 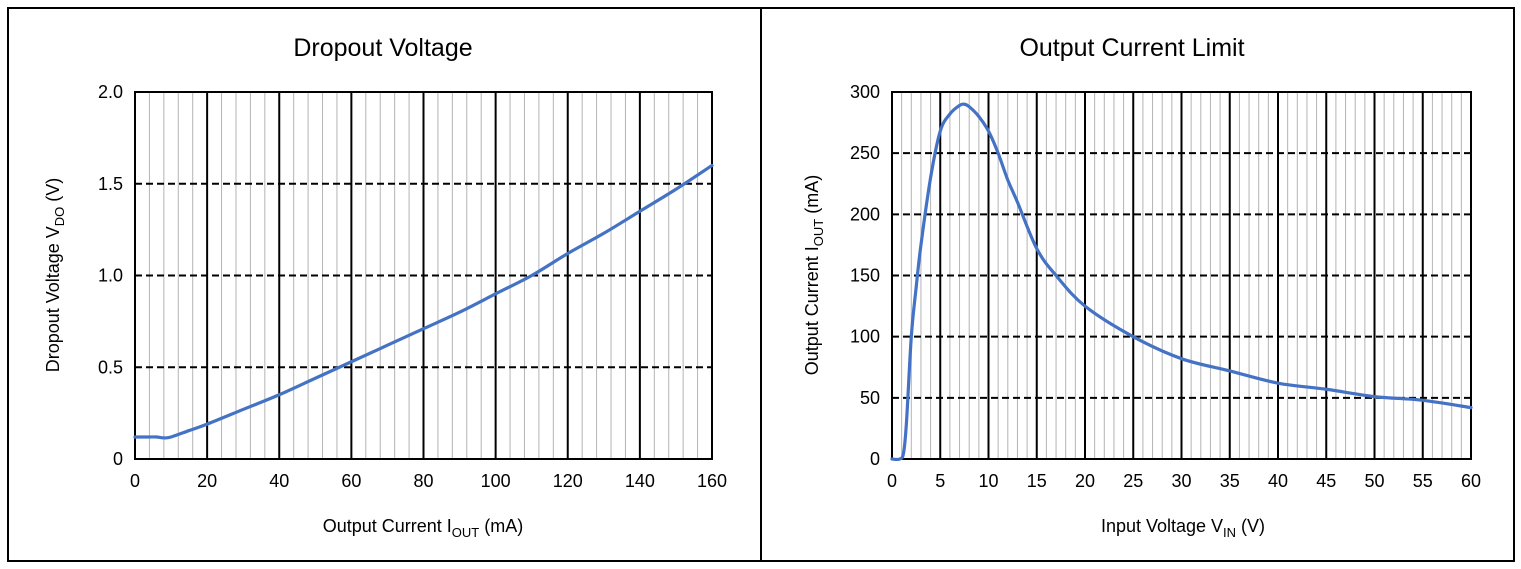 What do you see at coordinates (59, 217) in the screenshot?
I see `y-axis-label-sub: DO` at bounding box center [59, 217].